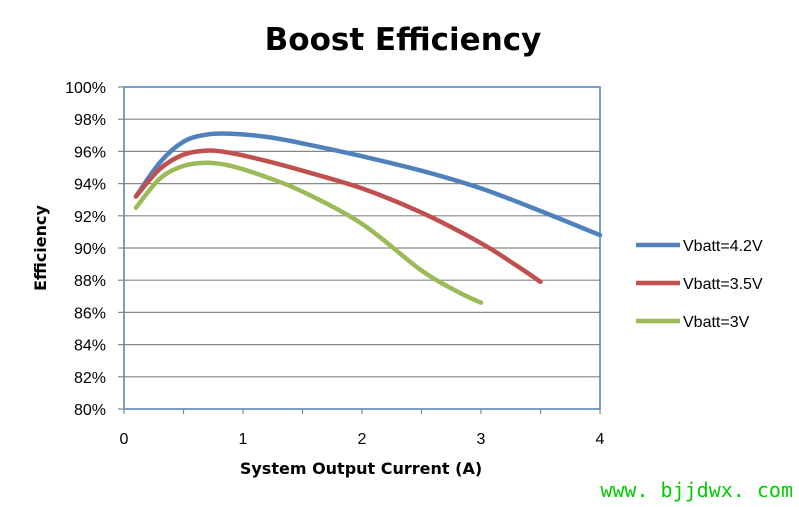 The image size is (799, 507). Describe the element at coordinates (90, 249) in the screenshot. I see `y-tick-label: 90%` at that location.